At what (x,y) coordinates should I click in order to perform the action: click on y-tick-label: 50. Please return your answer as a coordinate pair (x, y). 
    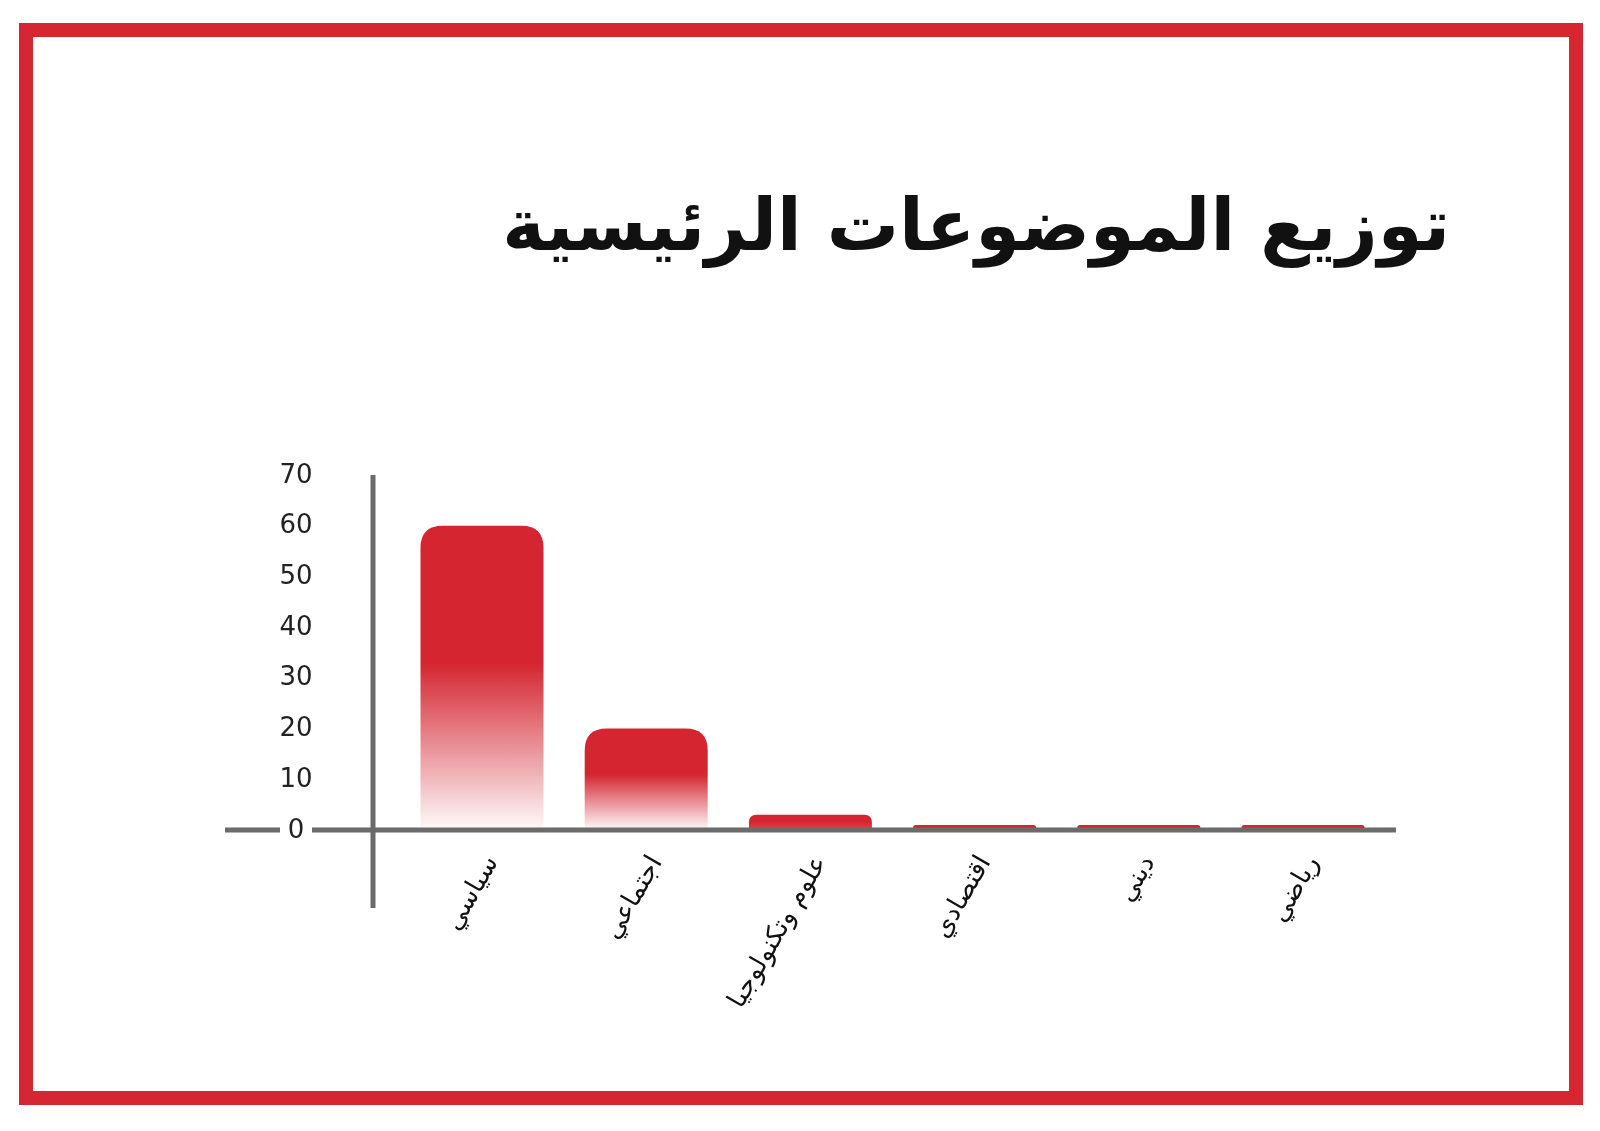
    Looking at the image, I should click on (296, 574).